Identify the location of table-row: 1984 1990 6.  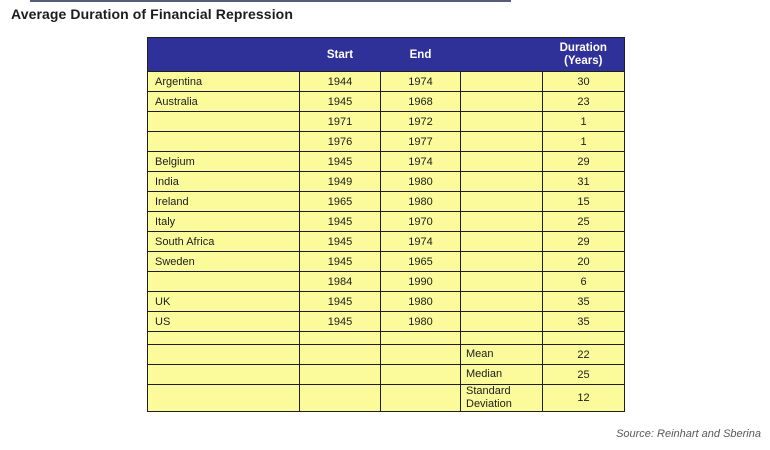
(386, 281).